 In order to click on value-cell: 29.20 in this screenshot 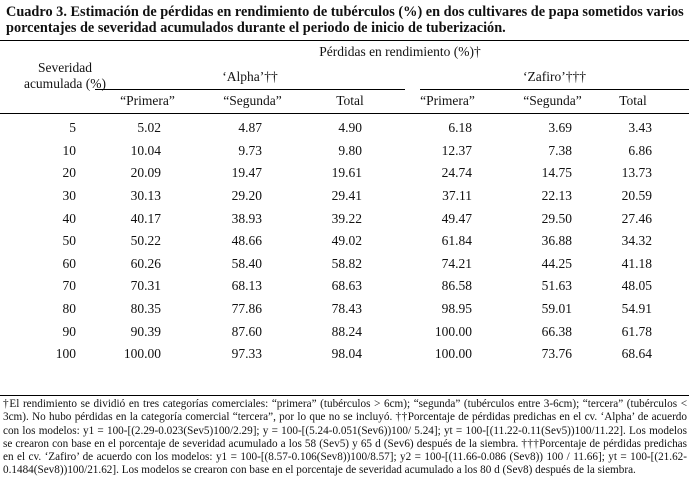, I will do `click(246, 196)`.